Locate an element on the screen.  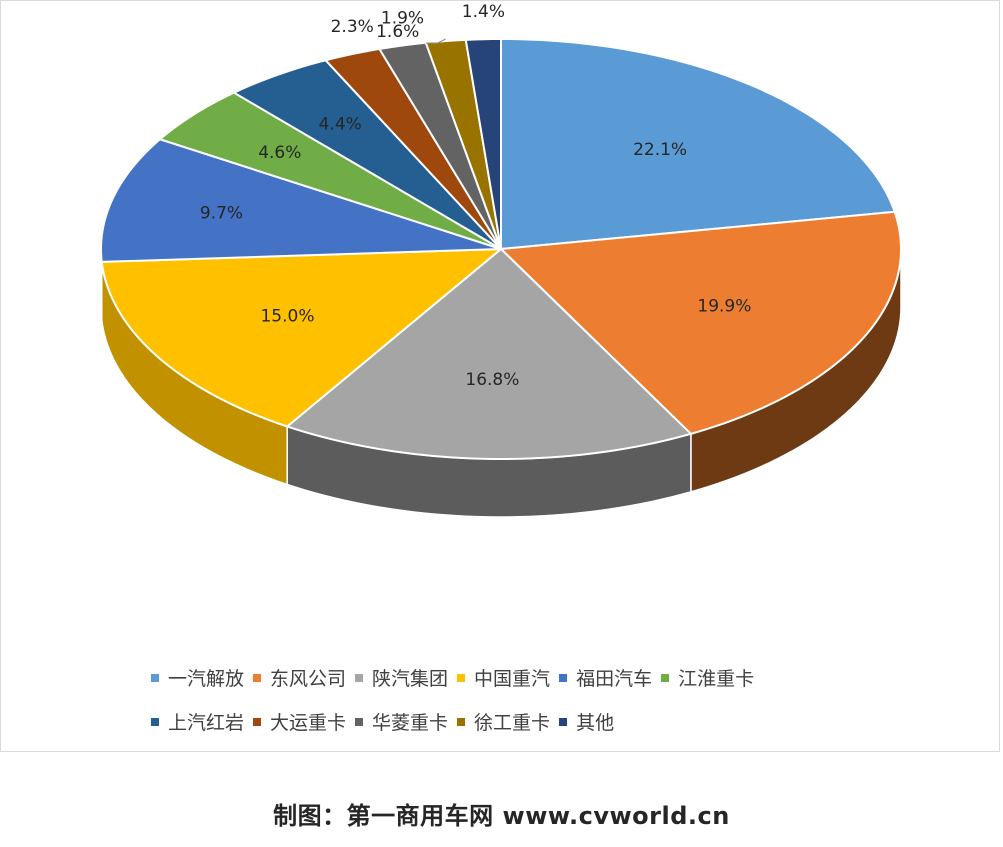
legend-label: 大运重卡 is located at coordinates (308, 723).